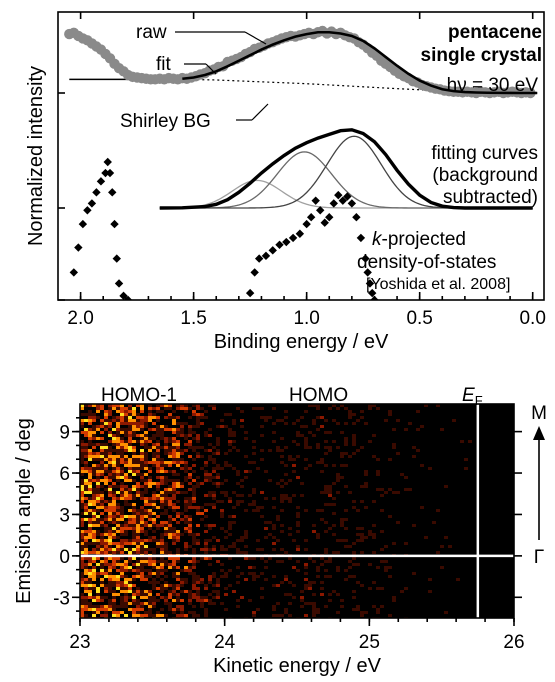 Image resolution: width=555 pixels, height=682 pixels. I want to click on label-photon-energy: hν = 30 eV, so click(493, 85).